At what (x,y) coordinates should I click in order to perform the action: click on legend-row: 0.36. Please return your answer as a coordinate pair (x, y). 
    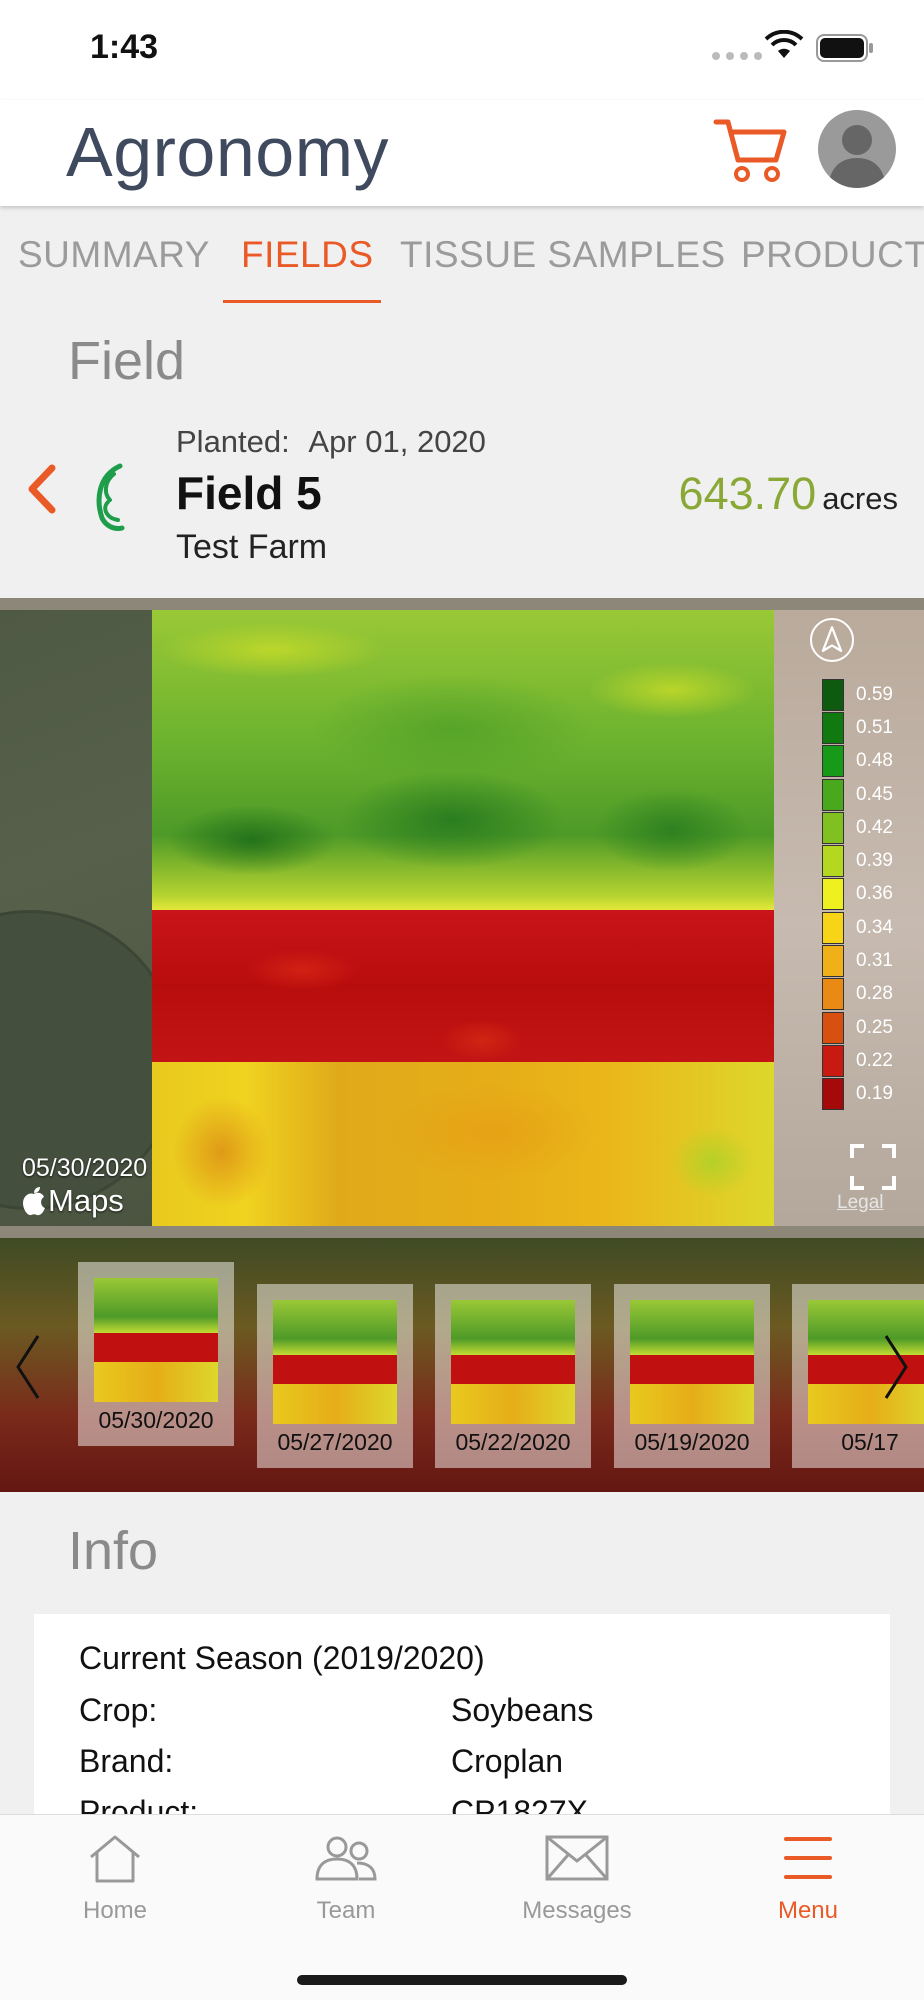
    Looking at the image, I should click on (857, 894).